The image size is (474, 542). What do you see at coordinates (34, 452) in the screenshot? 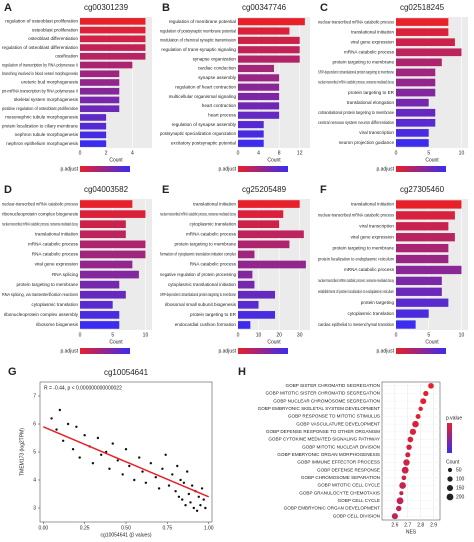
I see `y-tick-label: 5` at bounding box center [34, 452].